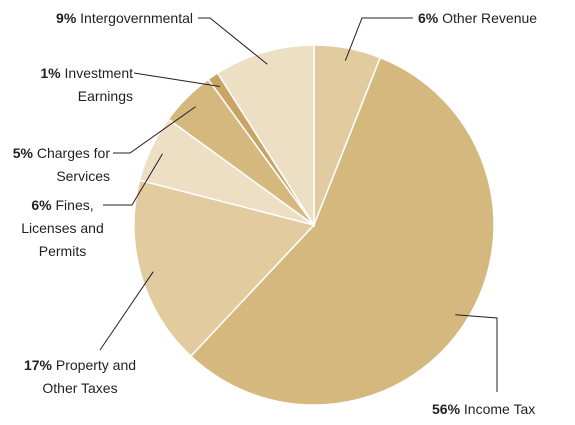  I want to click on slice-percent: 5%, so click(22, 153).